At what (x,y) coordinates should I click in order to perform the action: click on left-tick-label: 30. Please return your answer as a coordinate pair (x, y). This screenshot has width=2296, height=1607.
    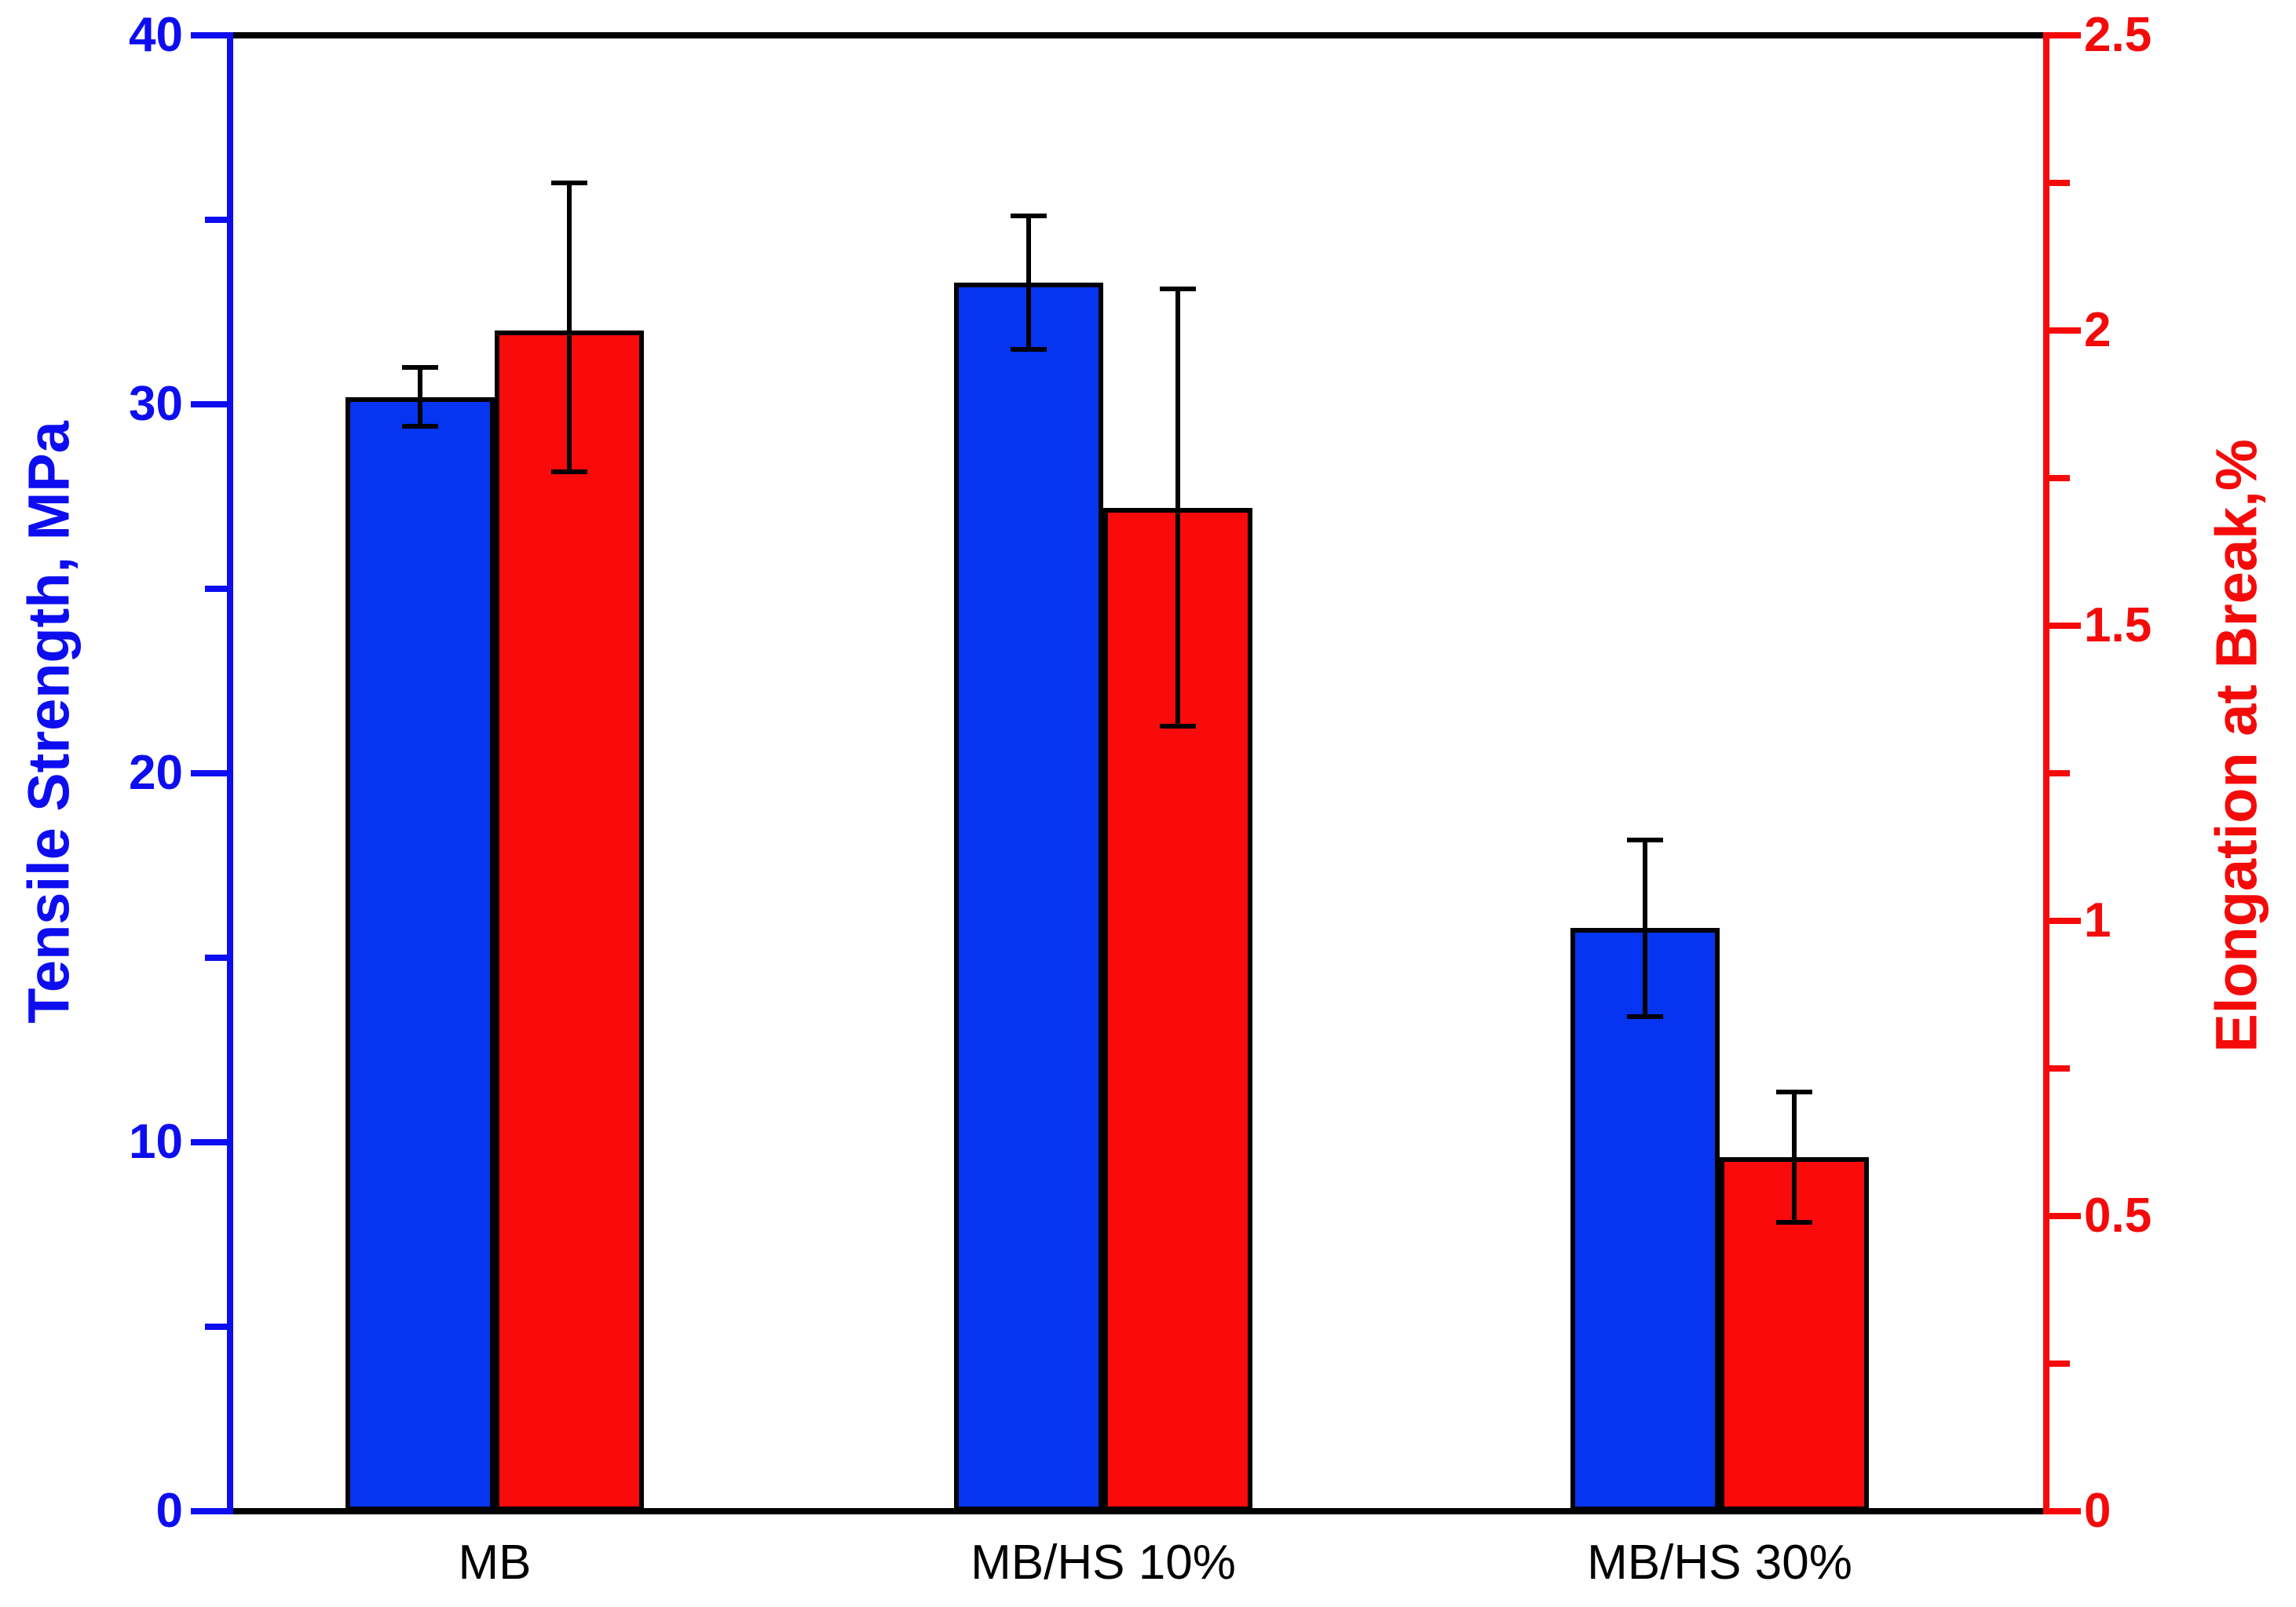
    Looking at the image, I should click on (156, 404).